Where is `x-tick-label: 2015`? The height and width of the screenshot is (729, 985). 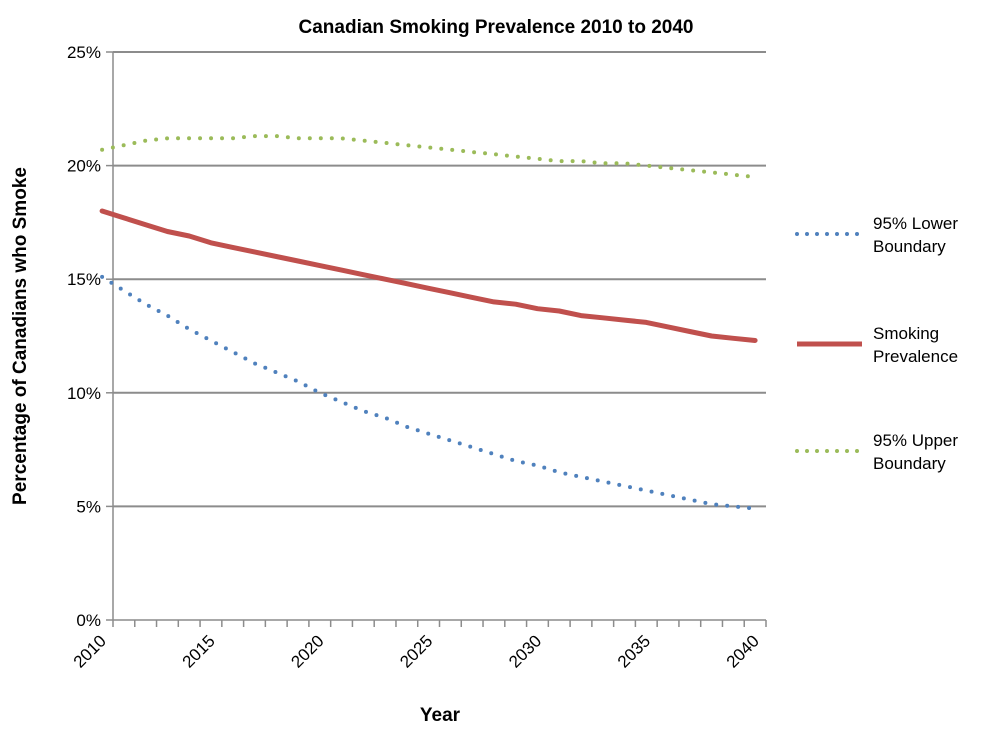
x-tick-label: 2015 is located at coordinates (199, 651).